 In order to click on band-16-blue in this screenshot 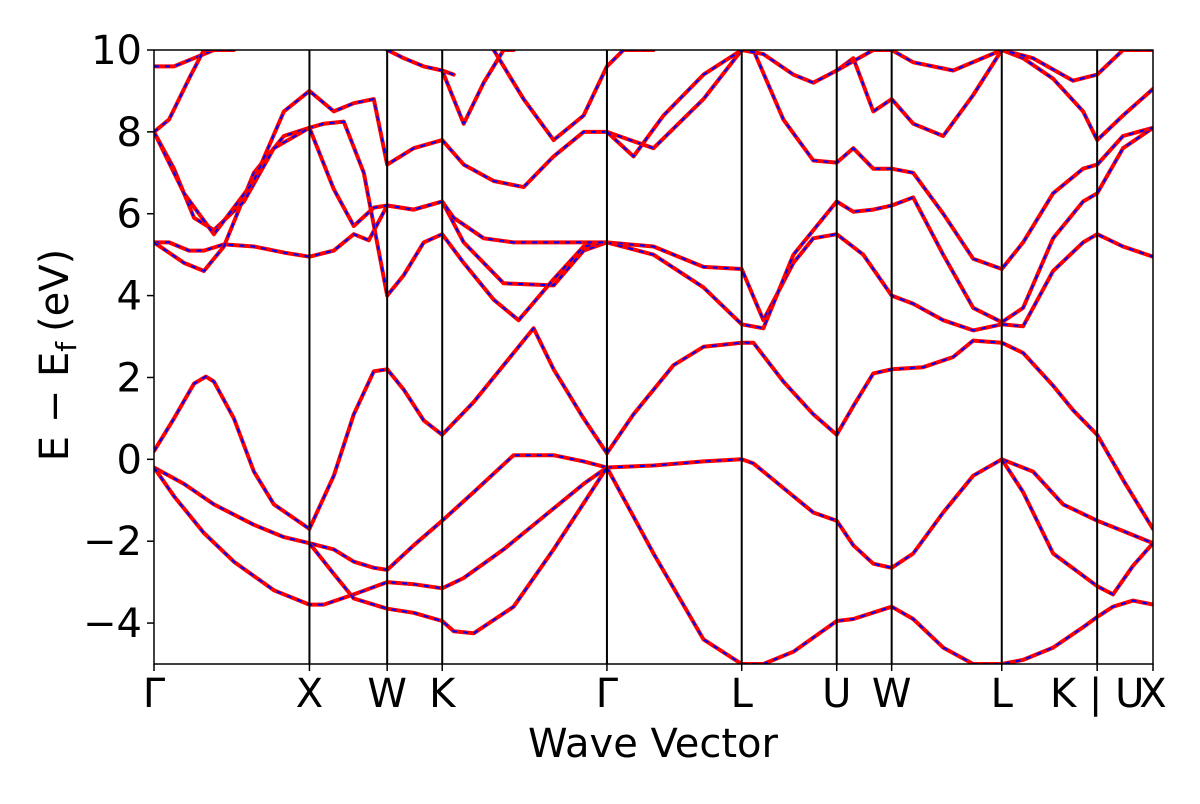, I will do `click(380, 162)`.